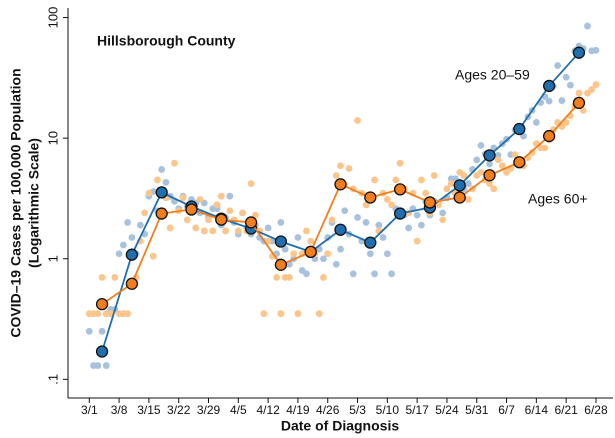 This screenshot has width=615, height=438. Describe the element at coordinates (388, 410) in the screenshot. I see `x-tick-label: 5/10` at that location.